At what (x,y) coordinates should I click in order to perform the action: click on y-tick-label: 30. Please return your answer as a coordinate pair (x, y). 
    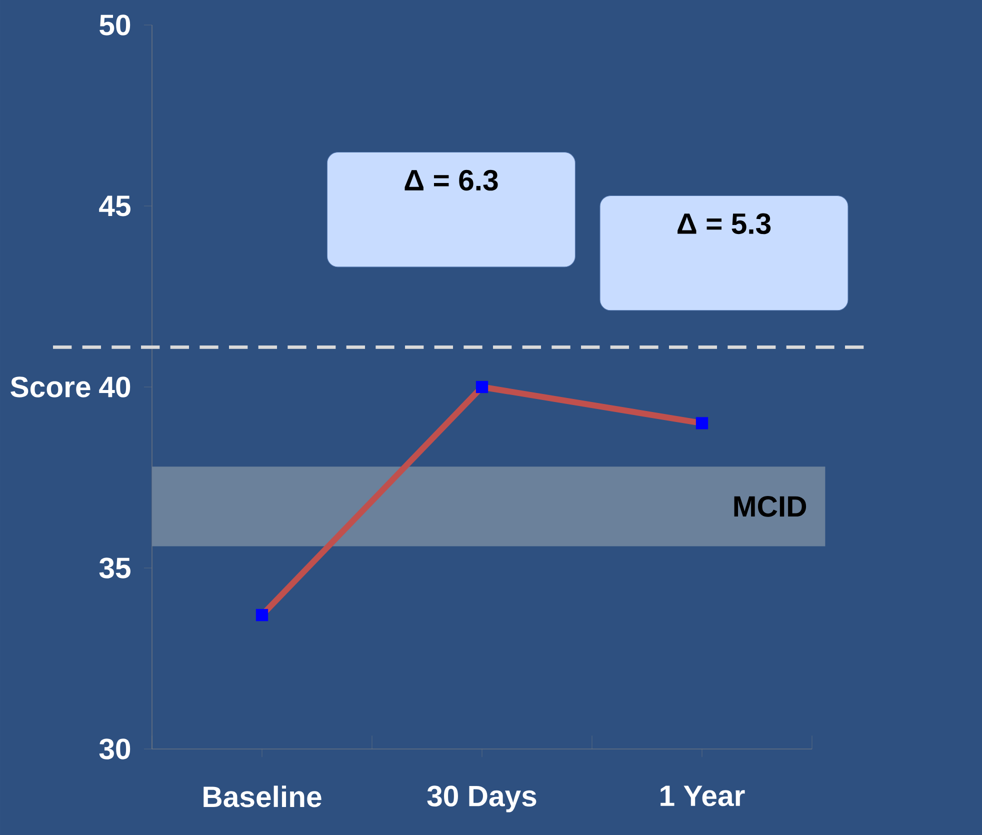
    Looking at the image, I should click on (114, 749).